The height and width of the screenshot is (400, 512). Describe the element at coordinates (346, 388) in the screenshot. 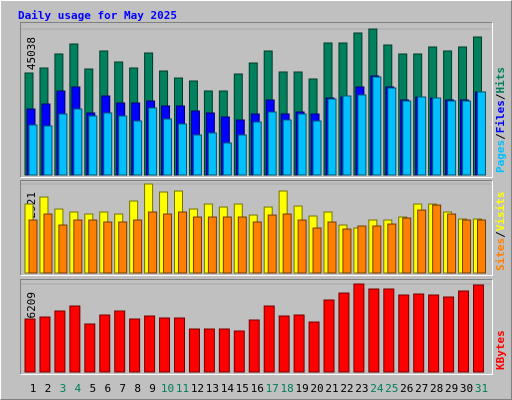

I see `x-tick-label: 22` at that location.